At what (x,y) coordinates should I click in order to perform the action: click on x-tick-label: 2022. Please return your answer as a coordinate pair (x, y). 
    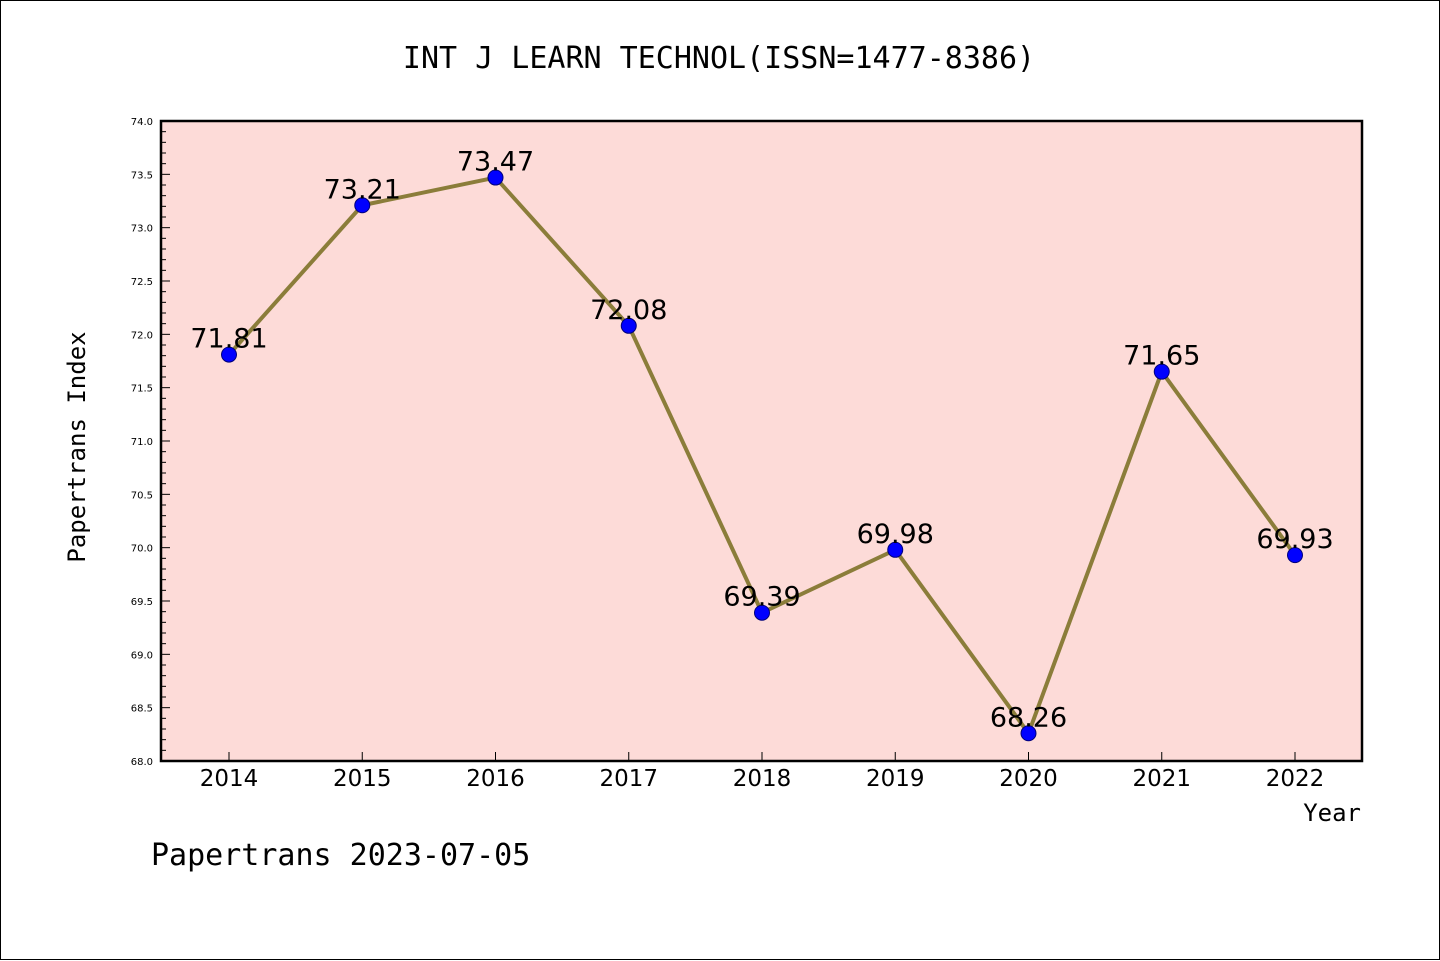
    Looking at the image, I should click on (1295, 779).